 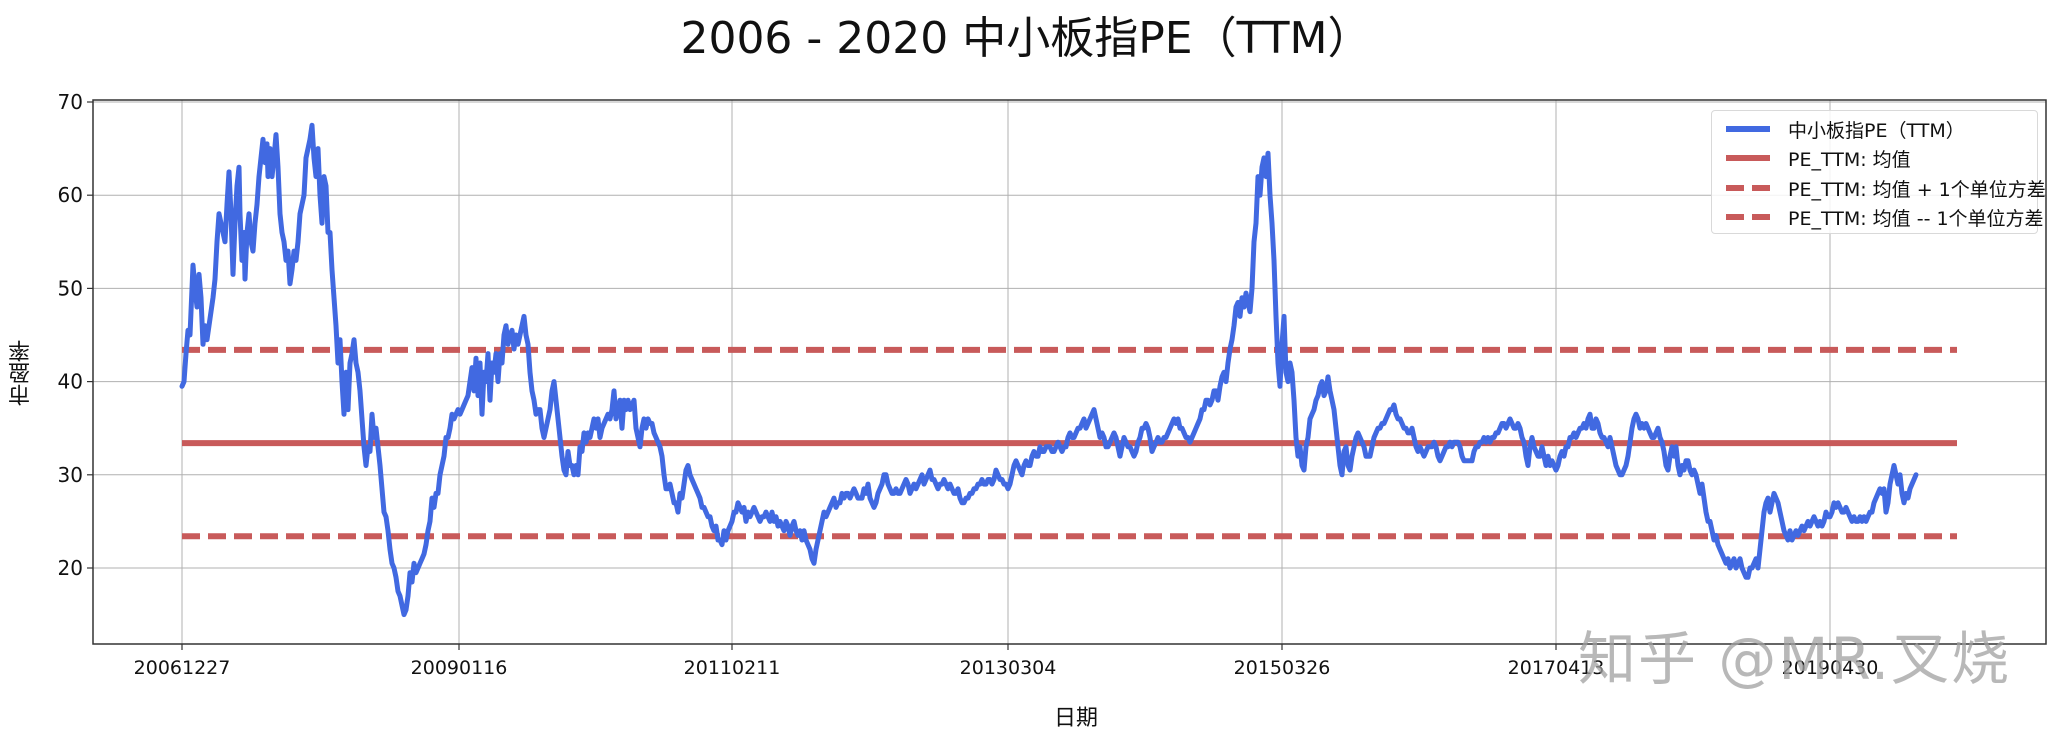 What do you see at coordinates (1026, 38) in the screenshot?
I see `chart-title: 2006 - 2020 中小板指PE（TTM）` at bounding box center [1026, 38].